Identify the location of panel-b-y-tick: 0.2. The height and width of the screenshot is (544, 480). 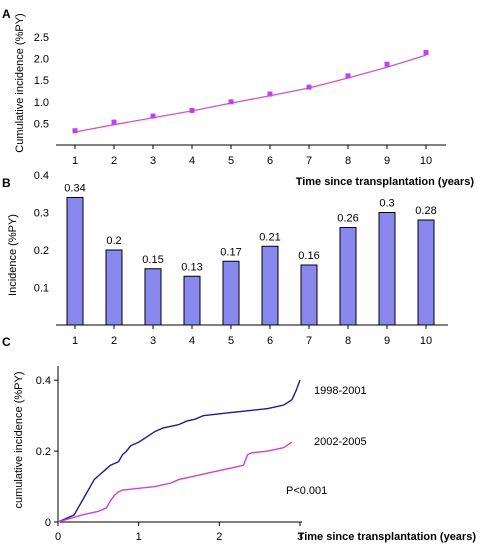
(41, 251).